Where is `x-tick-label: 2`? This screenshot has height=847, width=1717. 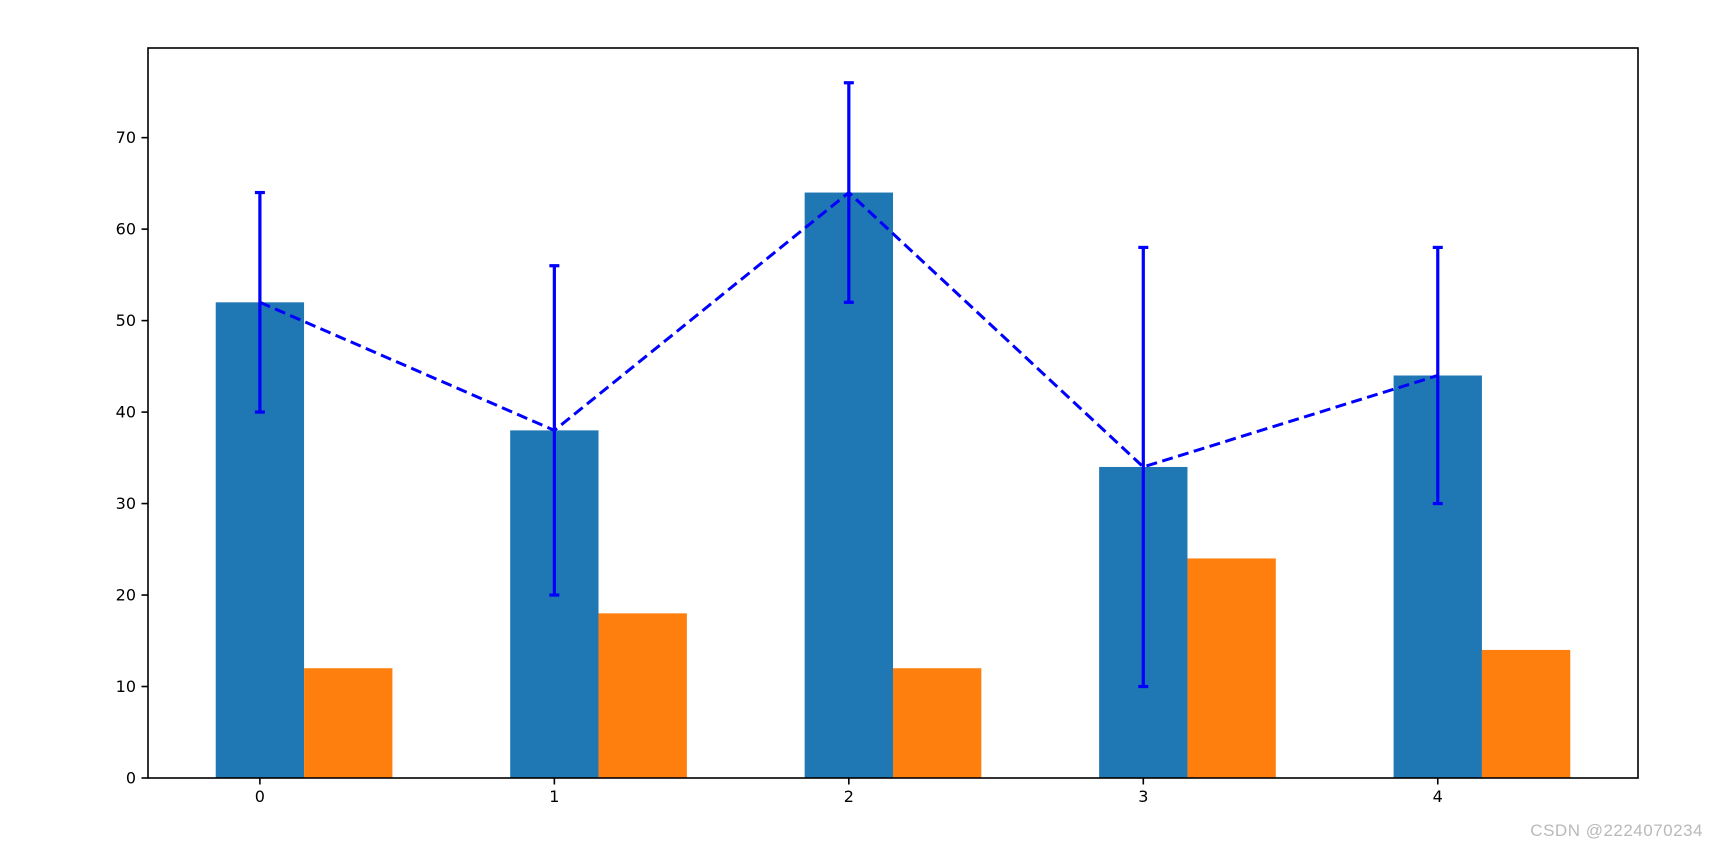 x-tick-label: 2 is located at coordinates (849, 796).